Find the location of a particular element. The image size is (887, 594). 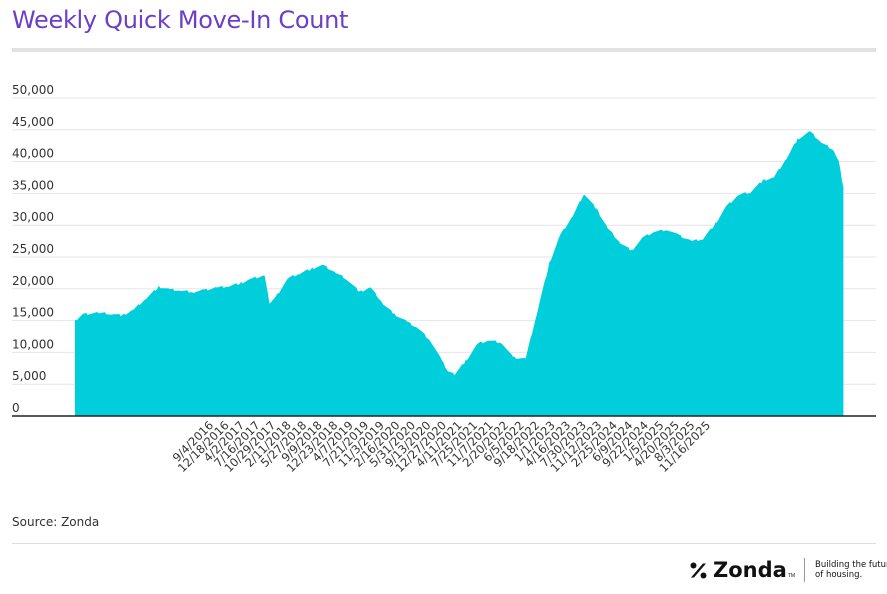

brand-separator is located at coordinates (805, 570).